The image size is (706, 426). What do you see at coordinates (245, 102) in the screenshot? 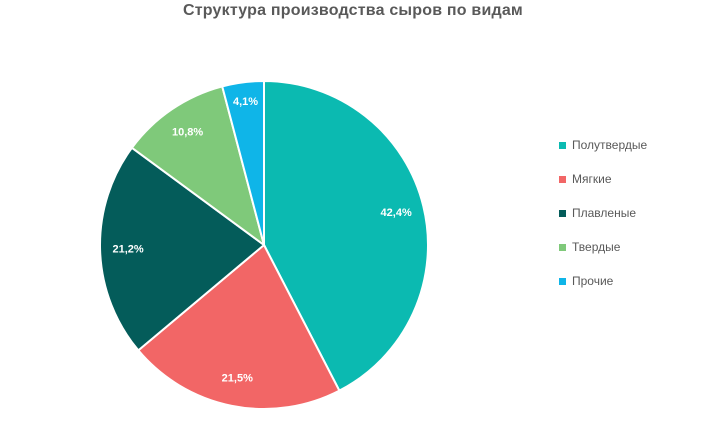
I see `data-label-5: 4,1%` at bounding box center [245, 102].